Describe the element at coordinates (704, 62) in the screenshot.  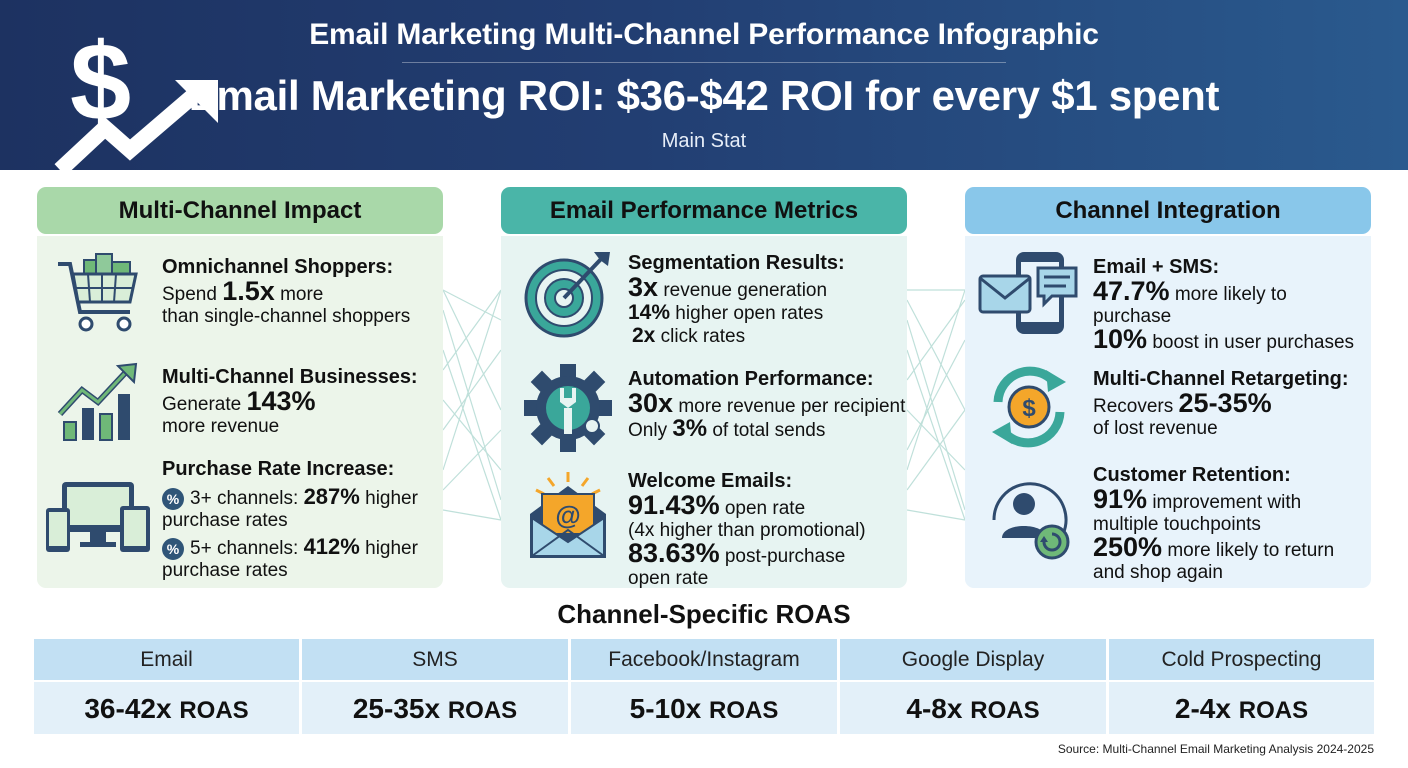
I see `header-divider` at that location.